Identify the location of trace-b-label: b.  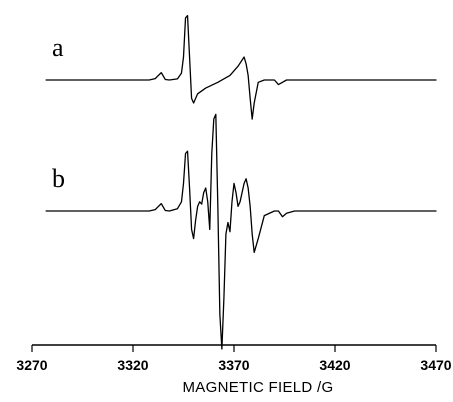
(58, 178).